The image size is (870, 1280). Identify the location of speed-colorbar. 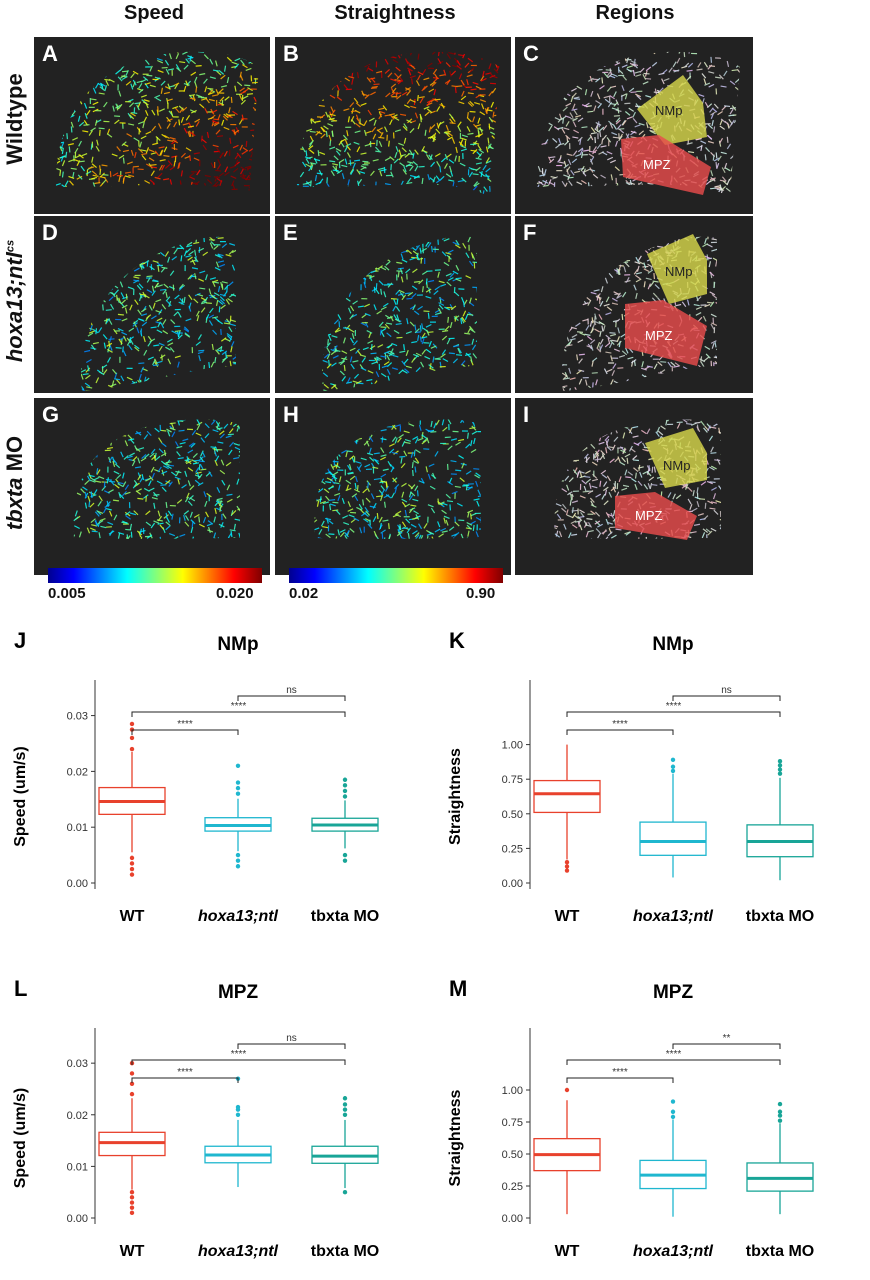
(155, 575).